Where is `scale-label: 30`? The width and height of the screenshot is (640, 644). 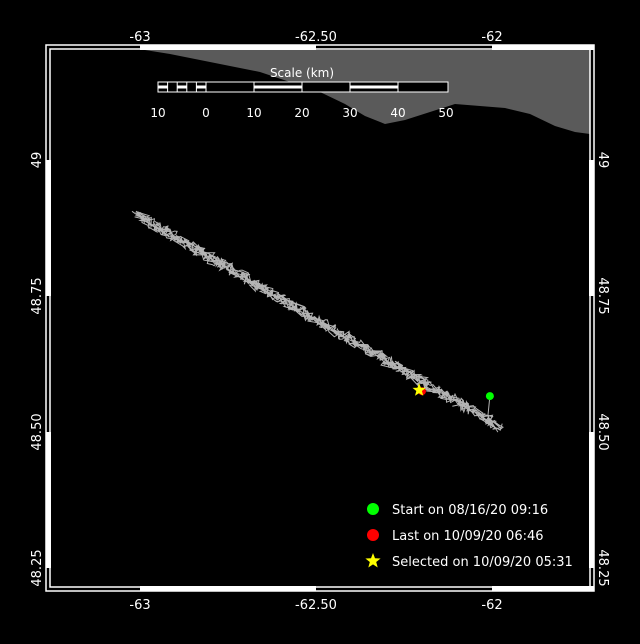 scale-label: 30 is located at coordinates (349, 113).